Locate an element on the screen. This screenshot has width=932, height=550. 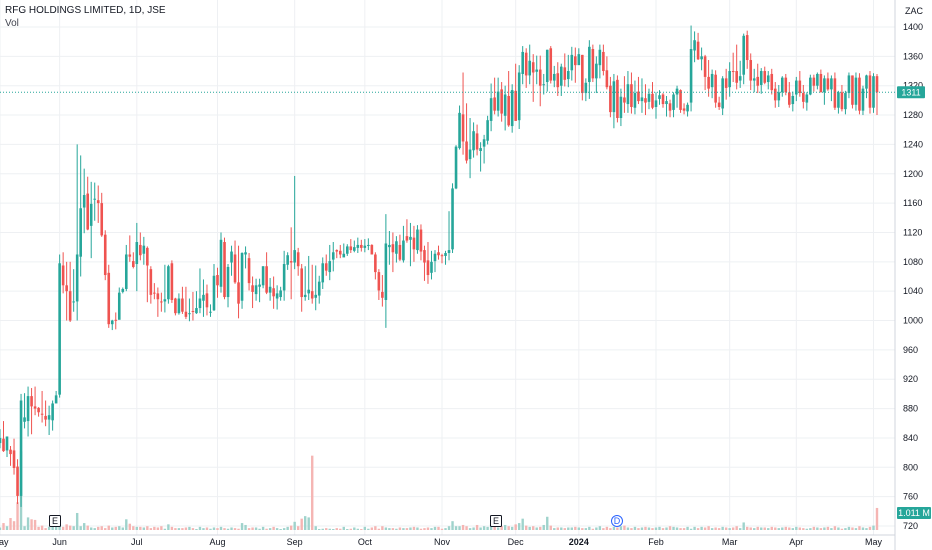
volume-label: Vol is located at coordinates (12, 23).